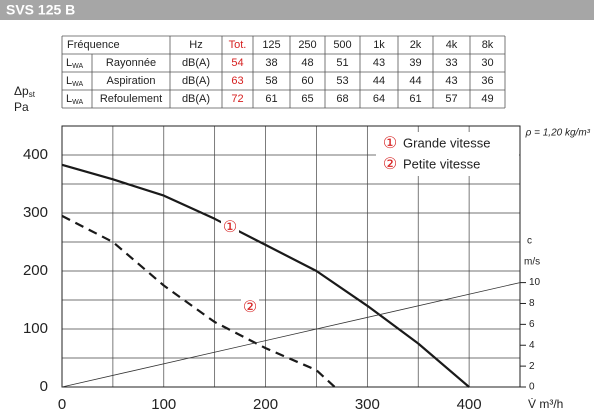  What do you see at coordinates (238, 45) in the screenshot?
I see `table-header: Tot.` at bounding box center [238, 45].